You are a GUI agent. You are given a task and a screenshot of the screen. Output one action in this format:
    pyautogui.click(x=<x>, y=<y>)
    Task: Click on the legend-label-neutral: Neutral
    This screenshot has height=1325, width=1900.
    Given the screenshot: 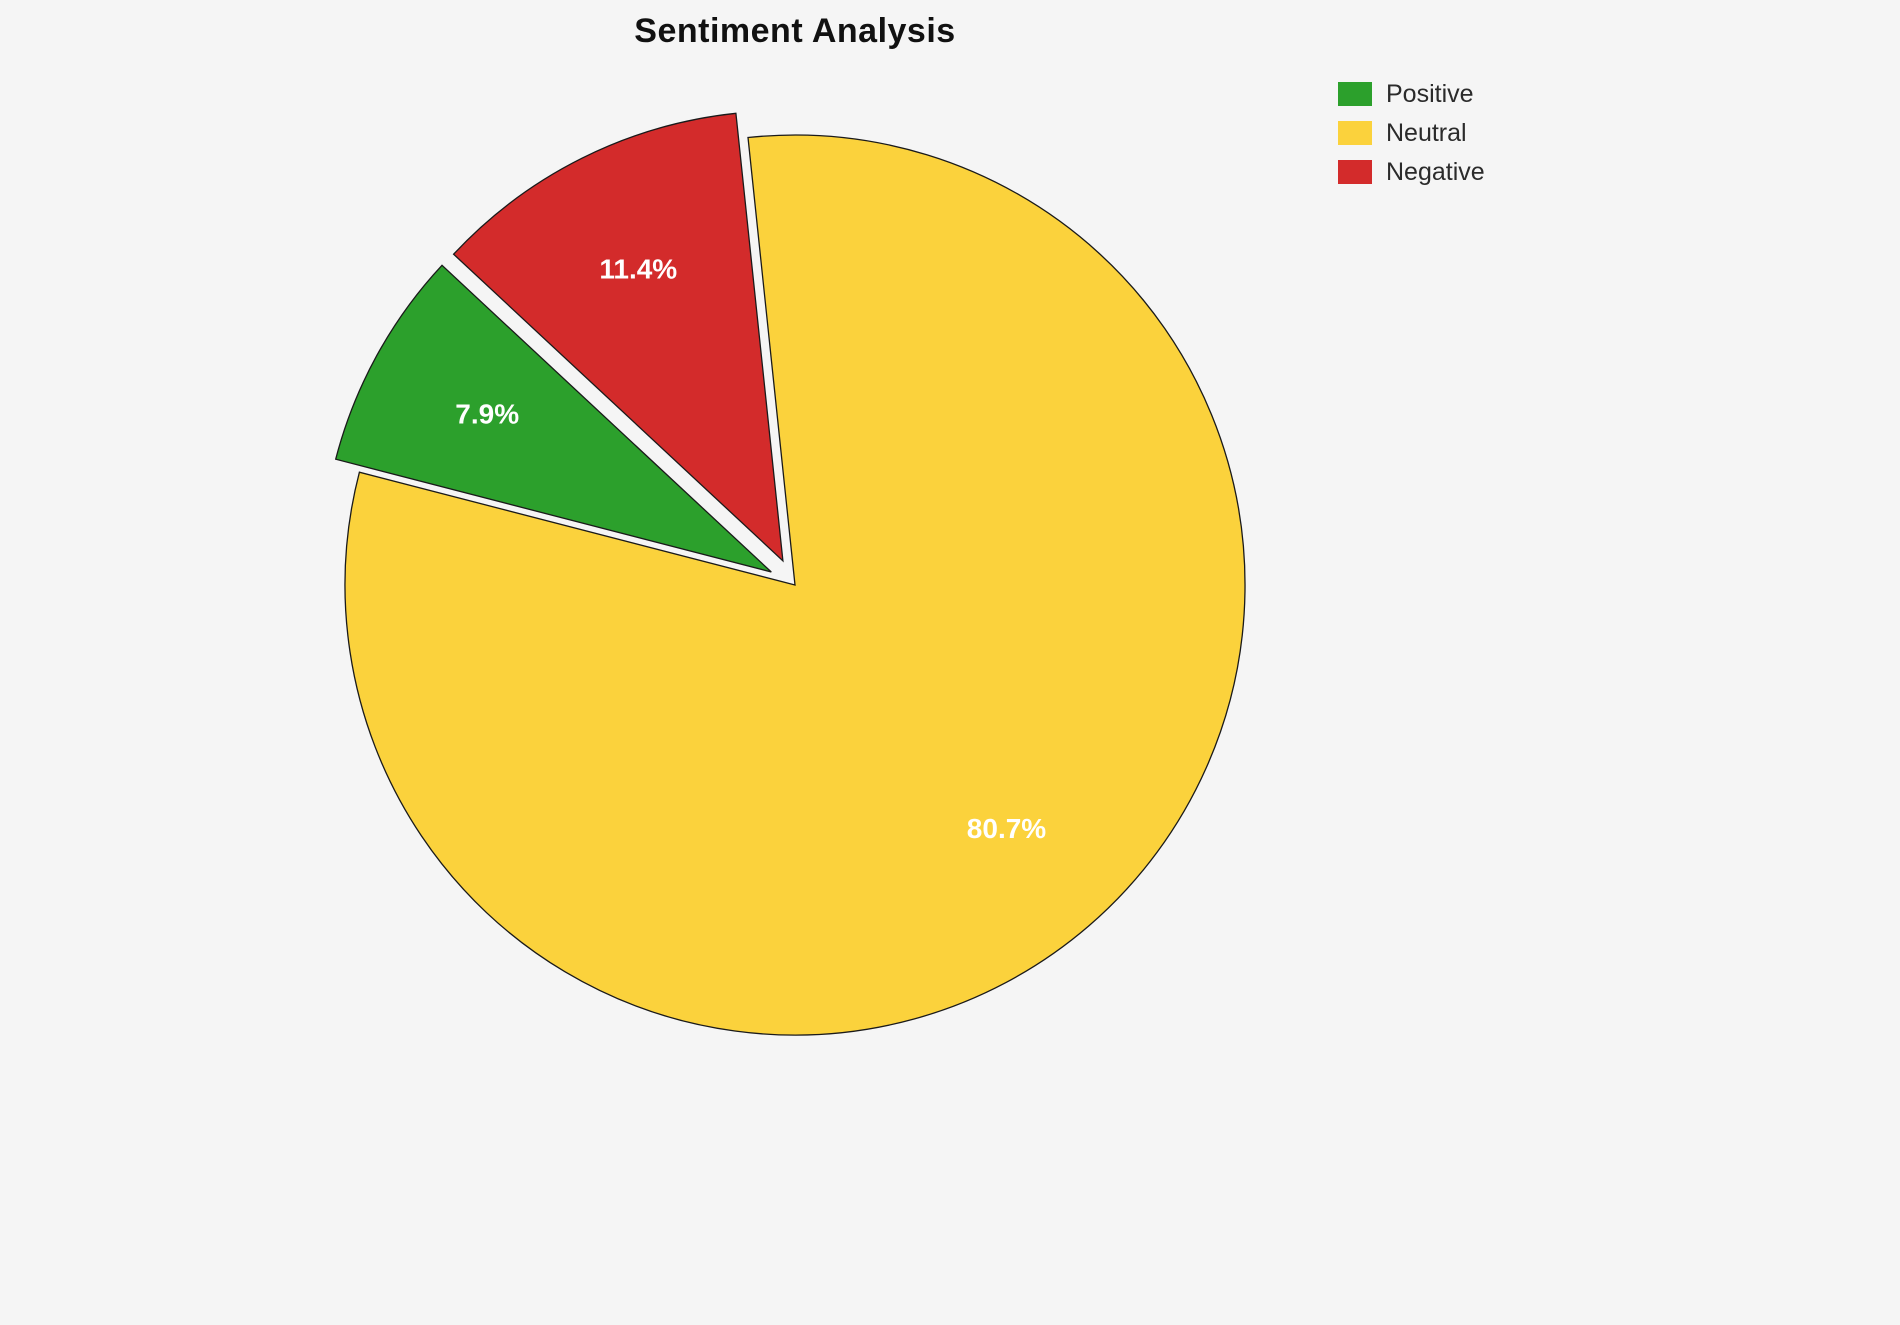 What is the action you would take?
    pyautogui.click(x=1426, y=133)
    